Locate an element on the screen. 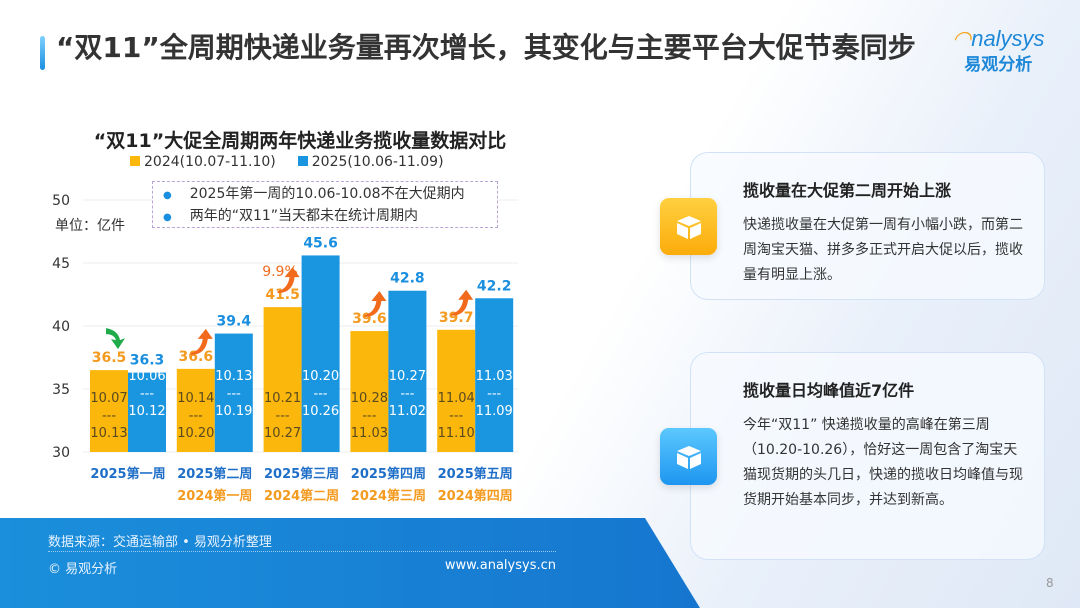 This screenshot has width=1080, height=608. y-tick-label: 40 is located at coordinates (61, 327).